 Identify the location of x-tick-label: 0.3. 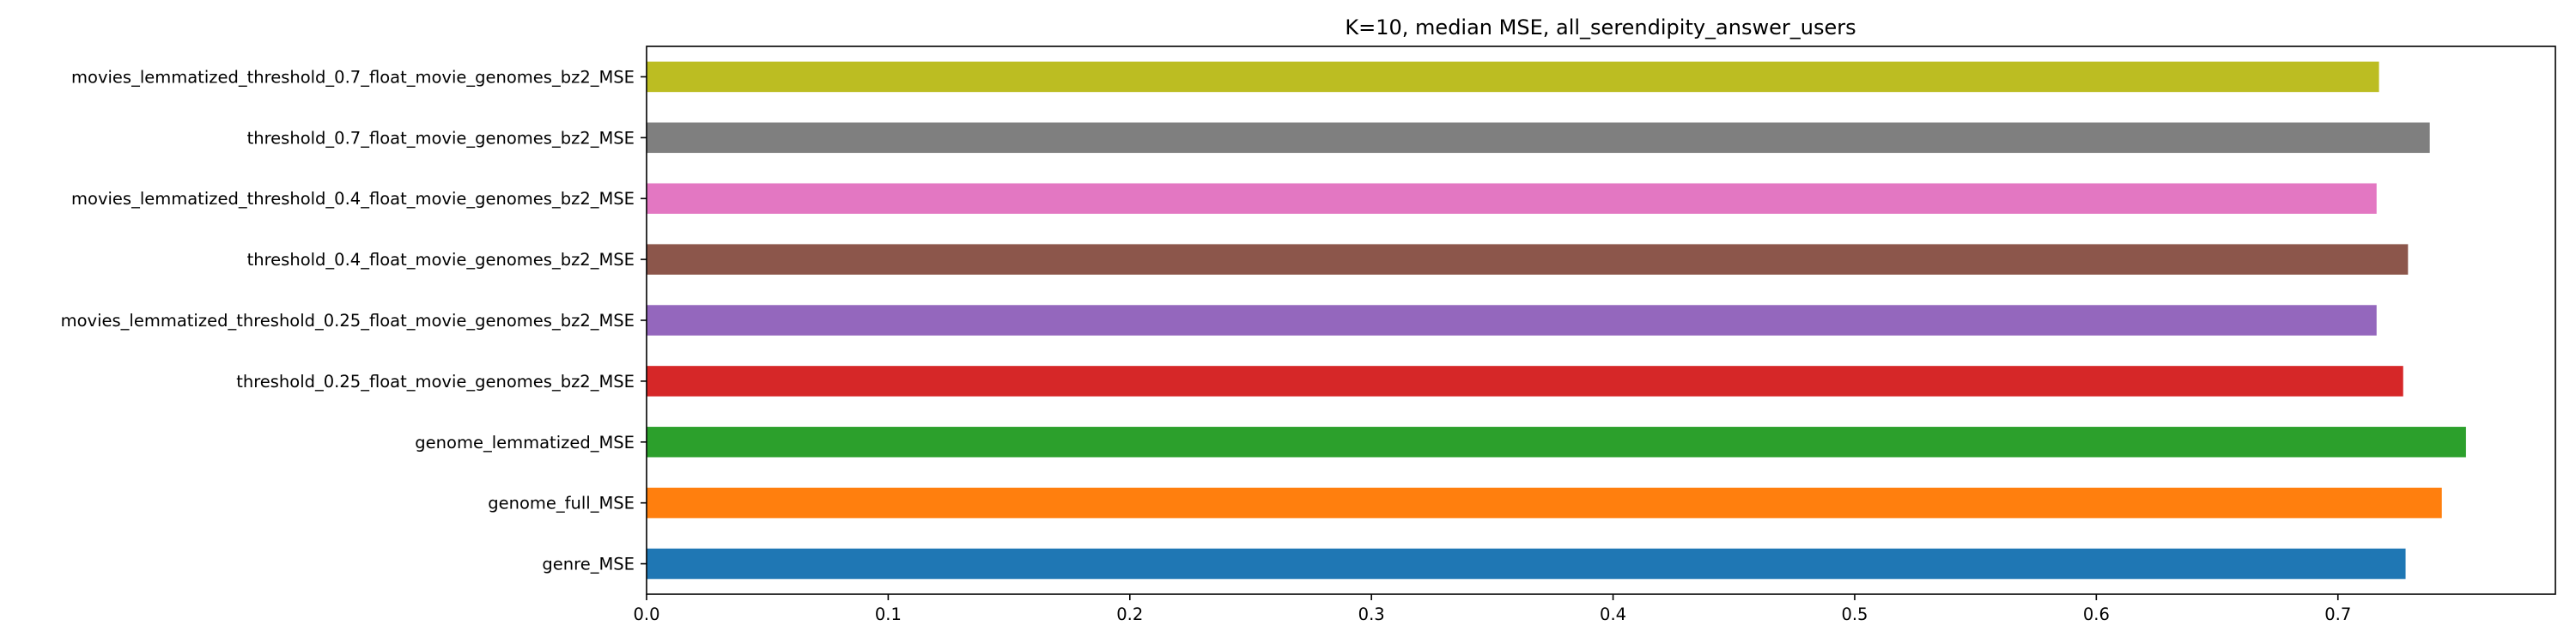
(1371, 614).